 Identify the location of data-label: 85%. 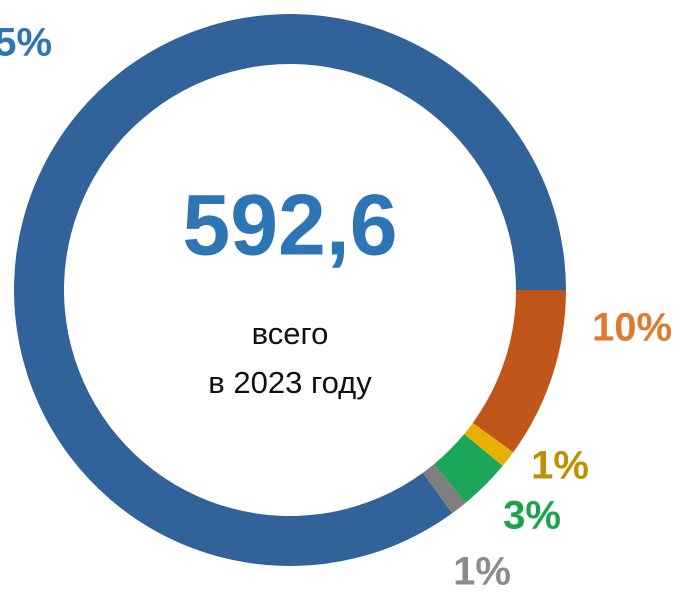
(26, 43).